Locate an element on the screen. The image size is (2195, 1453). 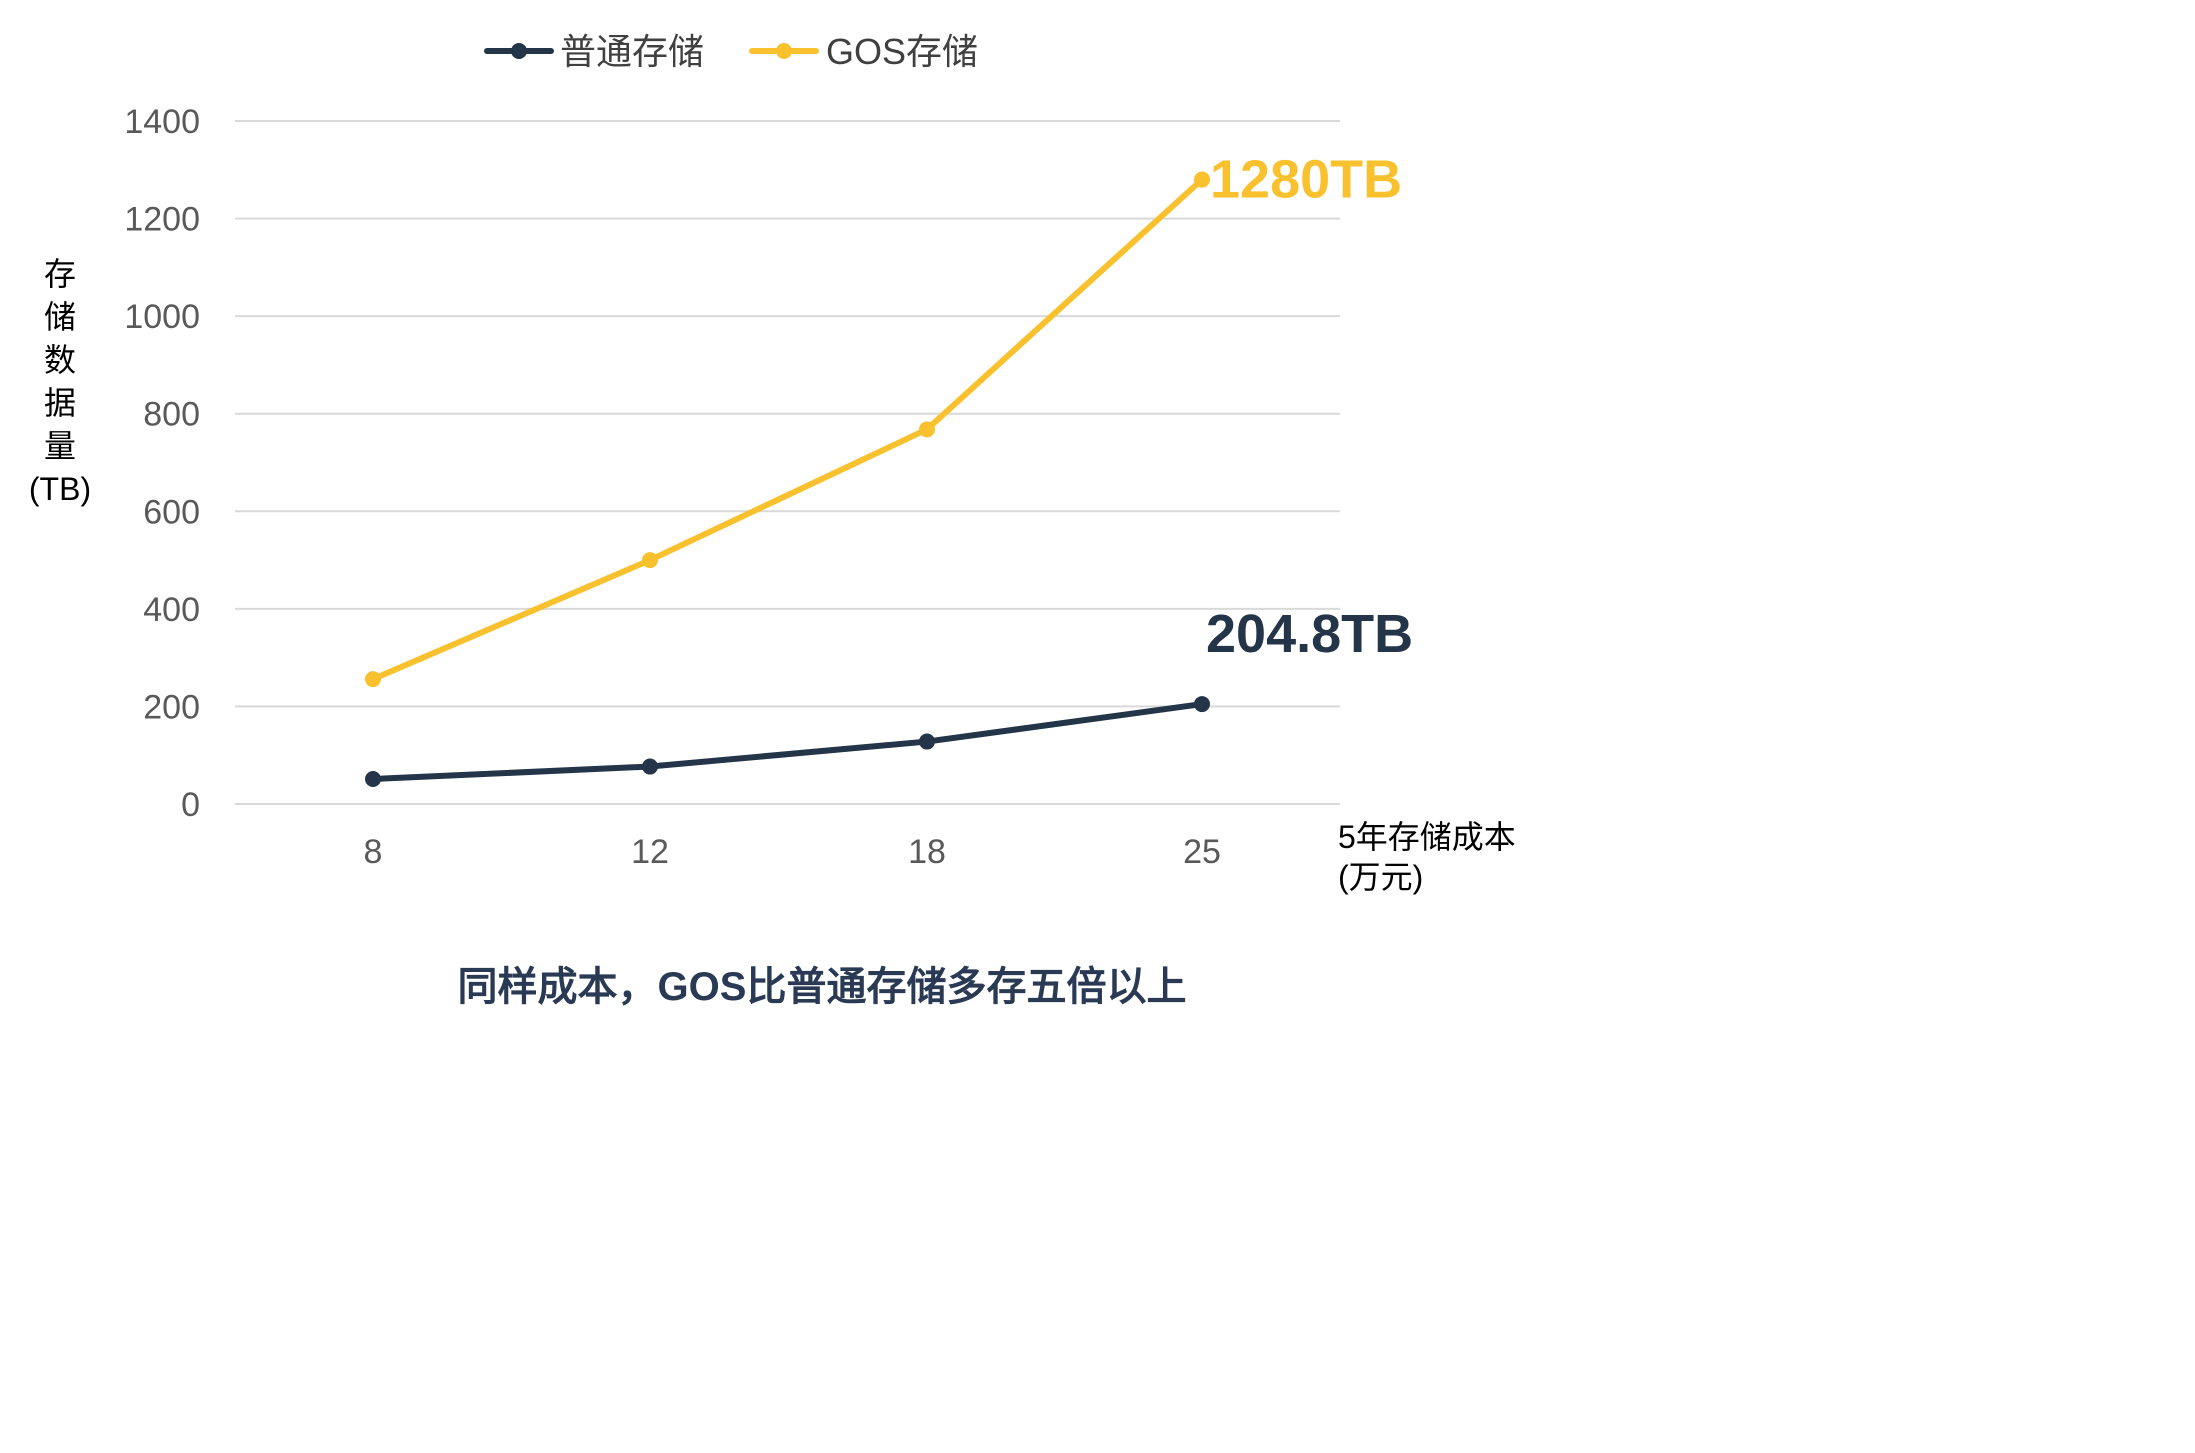
x-tick-label: 8 is located at coordinates (373, 852).